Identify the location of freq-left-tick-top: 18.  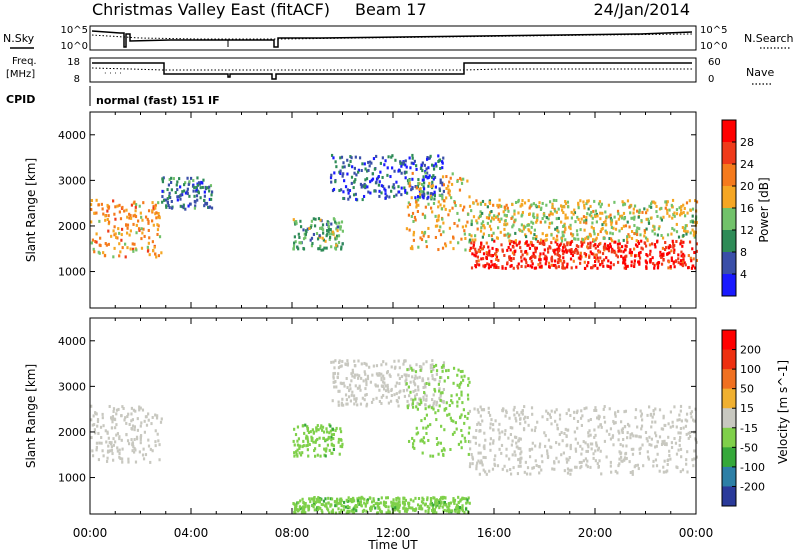
(73, 62).